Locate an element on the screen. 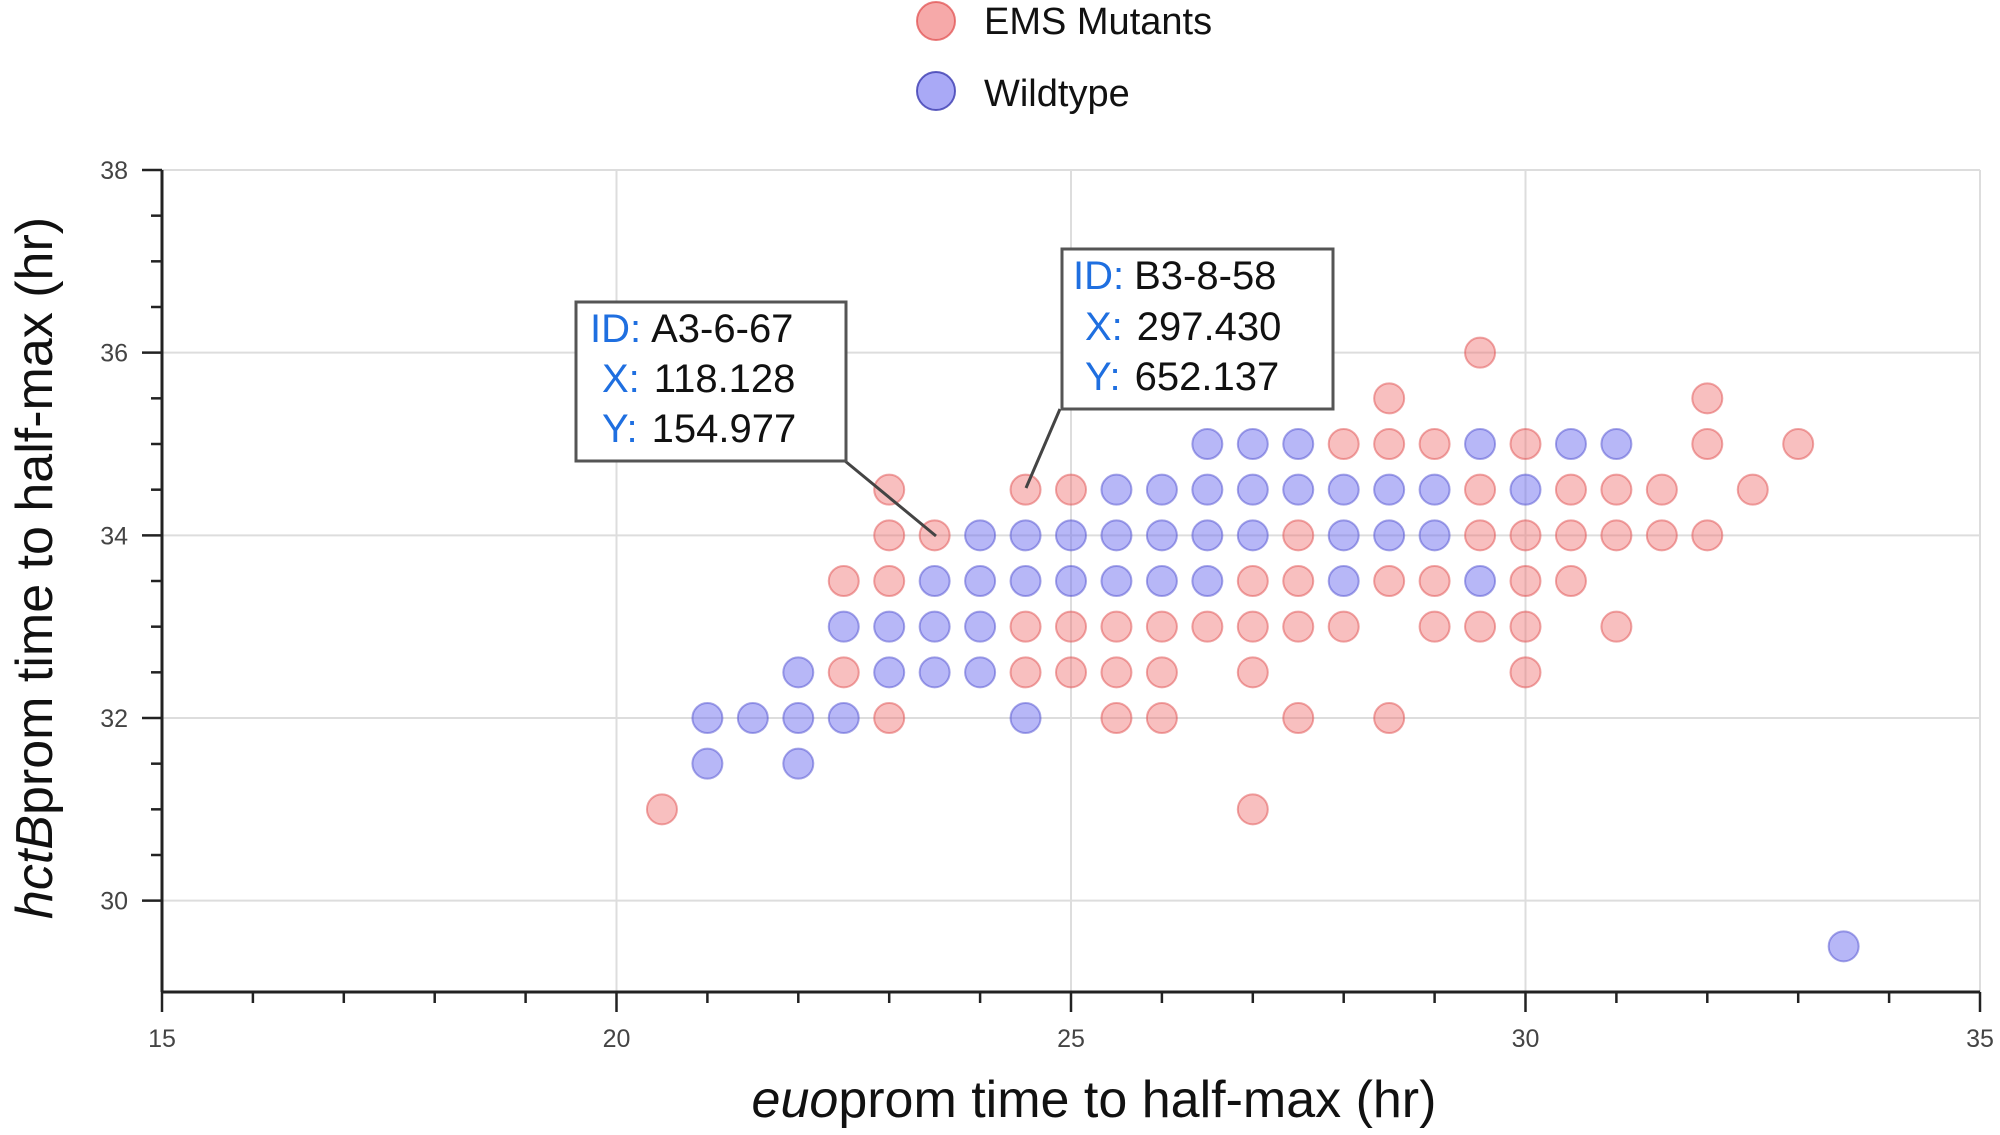 The width and height of the screenshot is (2000, 1135). annotation-leader is located at coordinates (1043, 448).